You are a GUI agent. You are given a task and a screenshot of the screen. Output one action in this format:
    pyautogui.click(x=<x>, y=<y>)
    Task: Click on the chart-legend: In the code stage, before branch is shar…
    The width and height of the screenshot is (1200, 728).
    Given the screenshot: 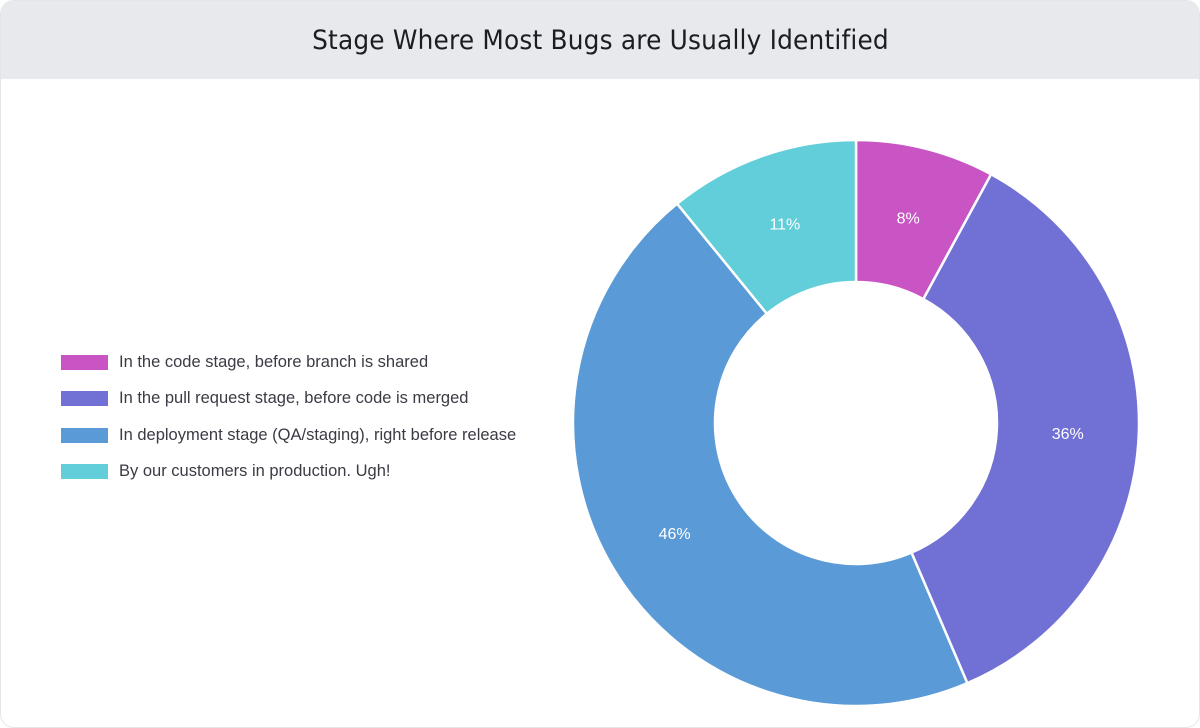 What is the action you would take?
    pyautogui.click(x=288, y=417)
    